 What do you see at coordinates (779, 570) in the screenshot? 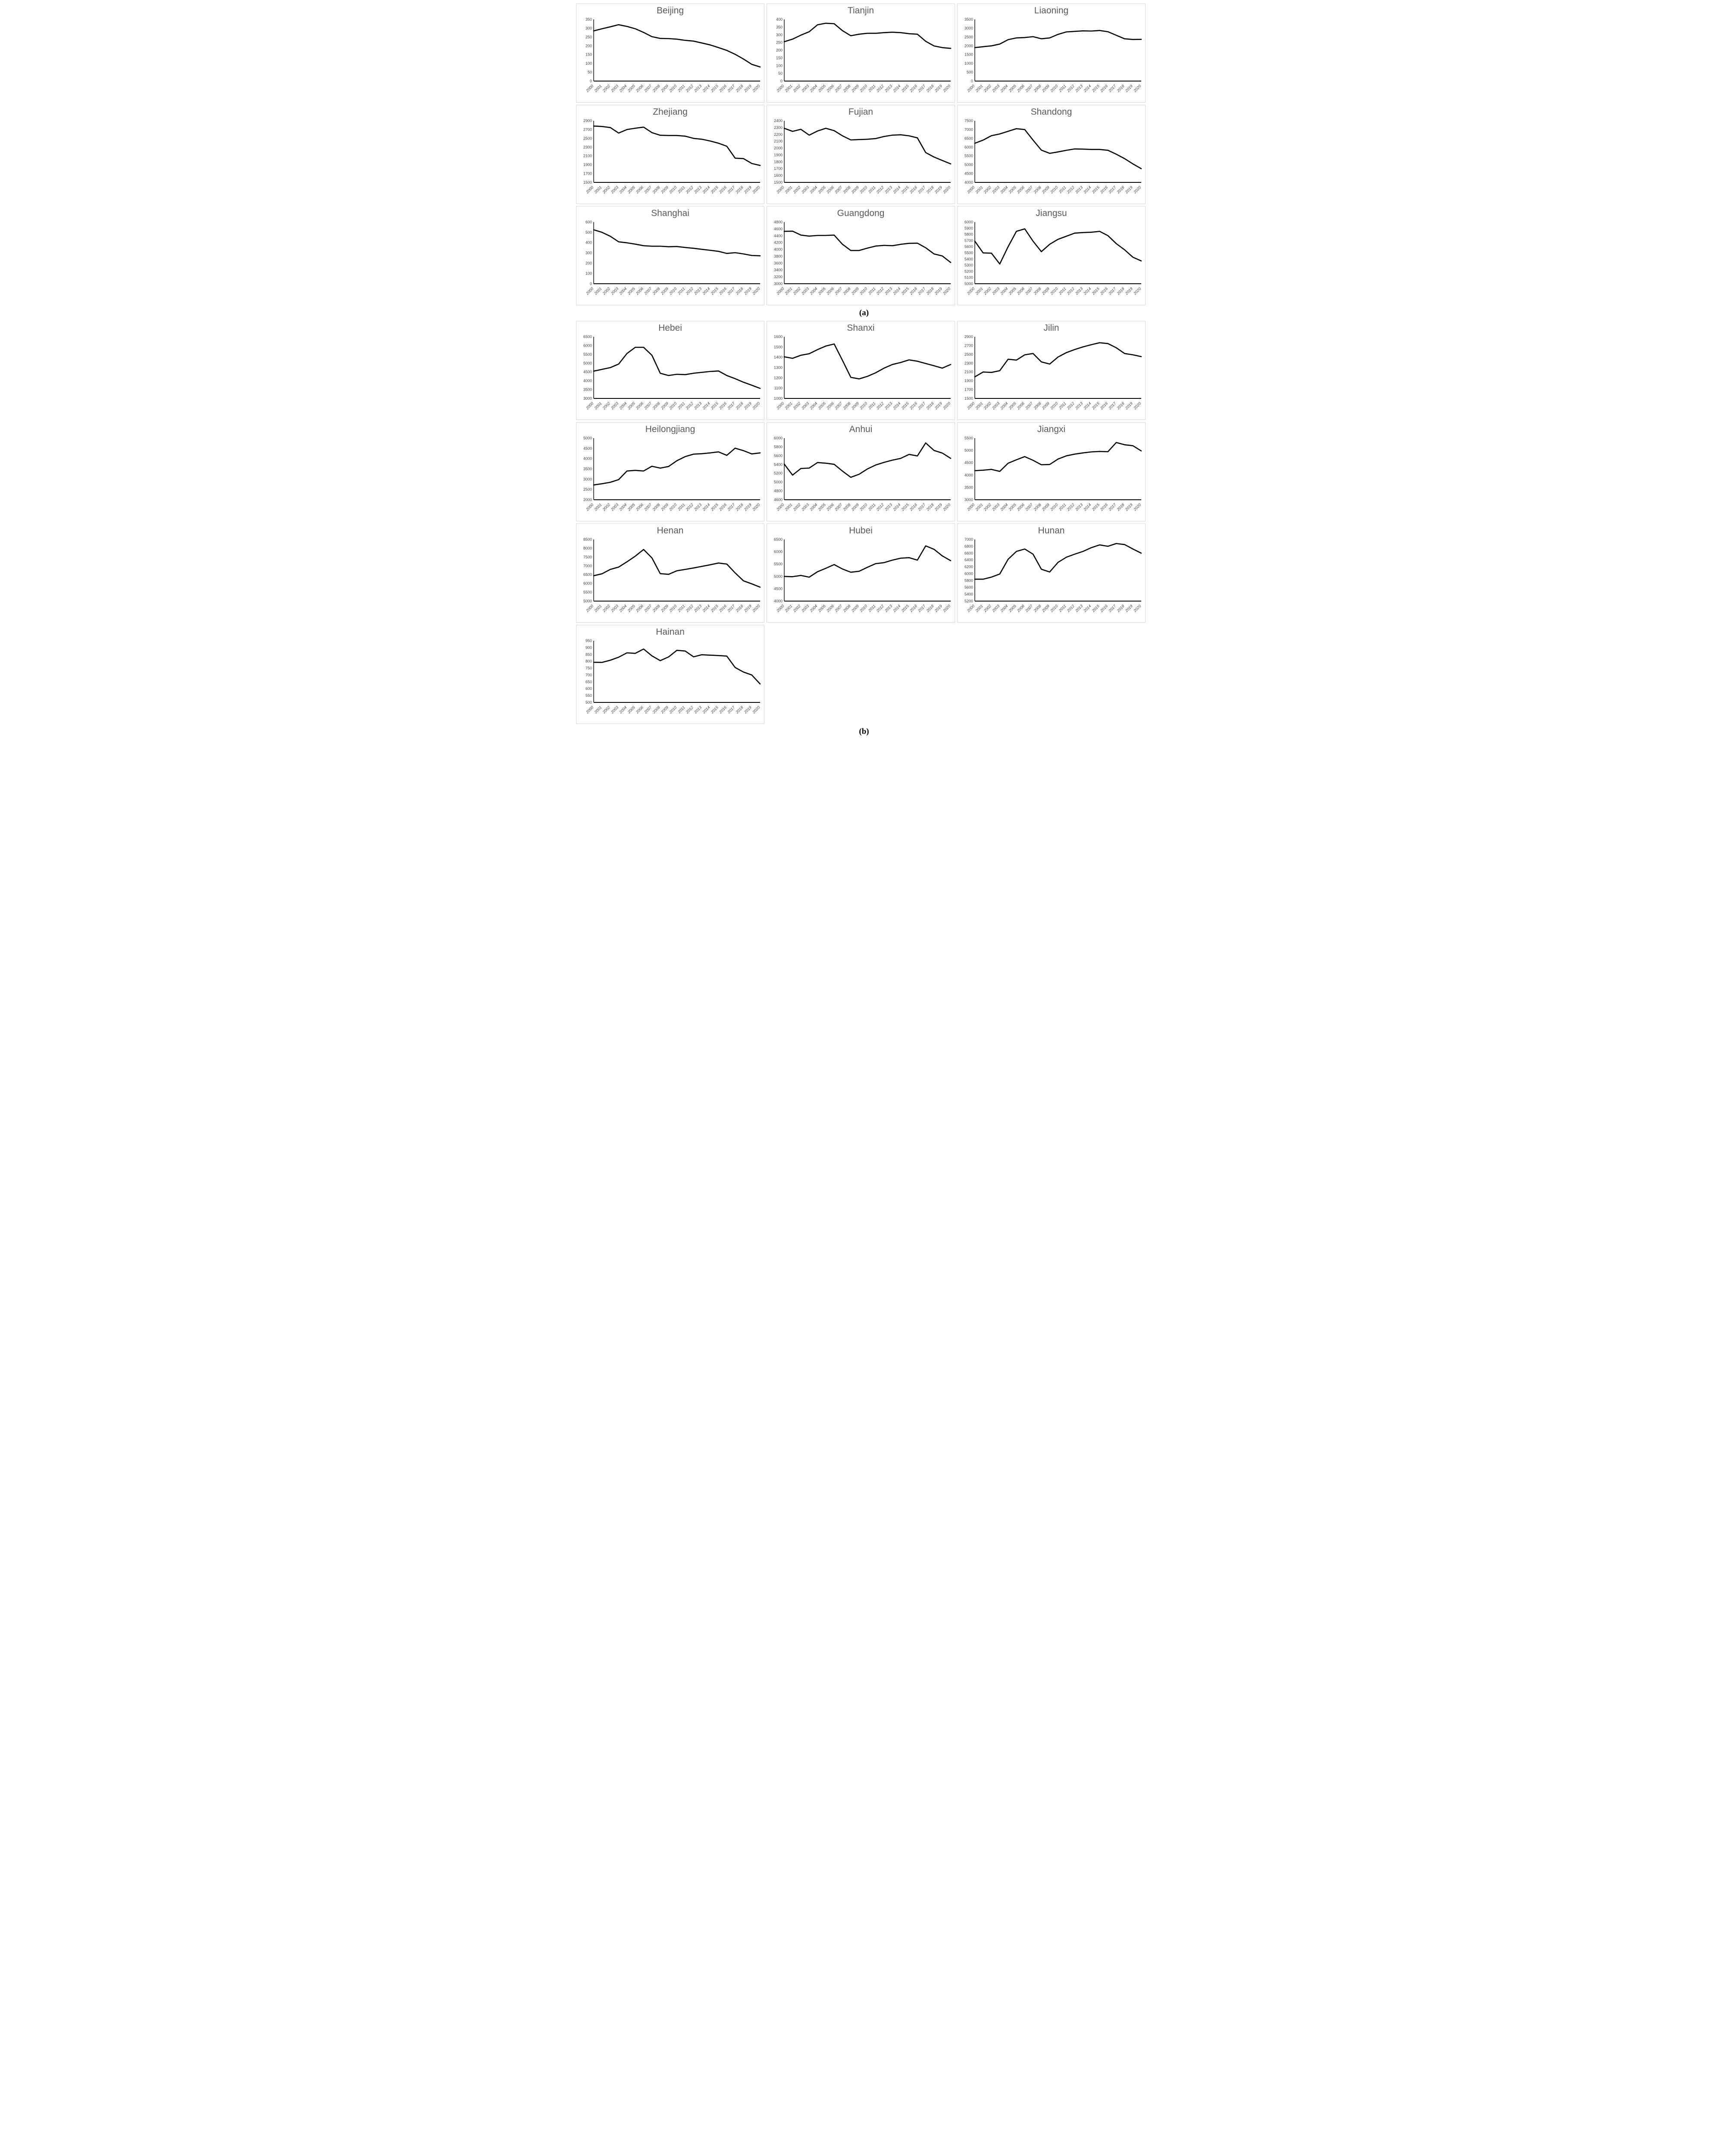
I see `y-axis-tick-labels: 4000 4500 5000 5500 6000 6500` at bounding box center [779, 570].